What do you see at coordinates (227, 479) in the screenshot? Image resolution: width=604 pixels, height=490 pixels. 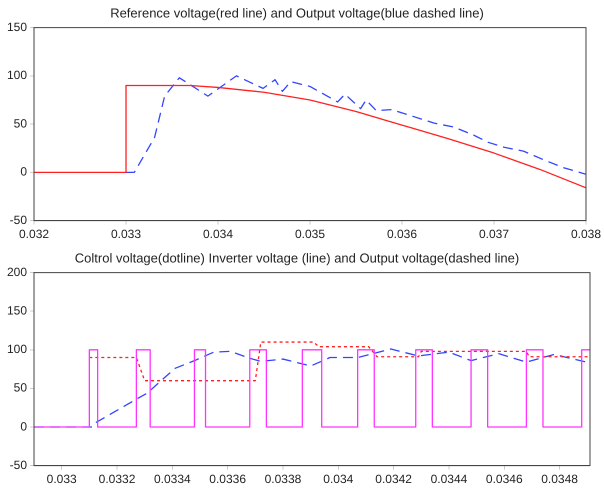 I see `x-tick-label: 0.0336` at bounding box center [227, 479].